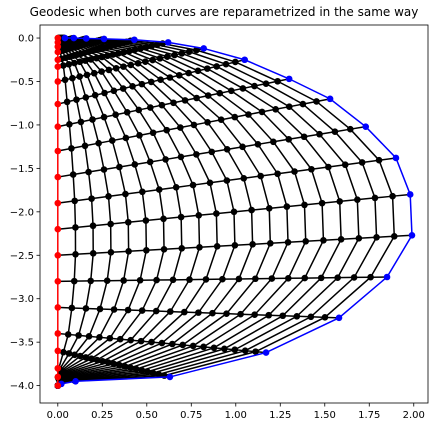 The height and width of the screenshot is (427, 436). Describe the element at coordinates (369, 415) in the screenshot. I see `x-tick-label: 1.75` at that location.